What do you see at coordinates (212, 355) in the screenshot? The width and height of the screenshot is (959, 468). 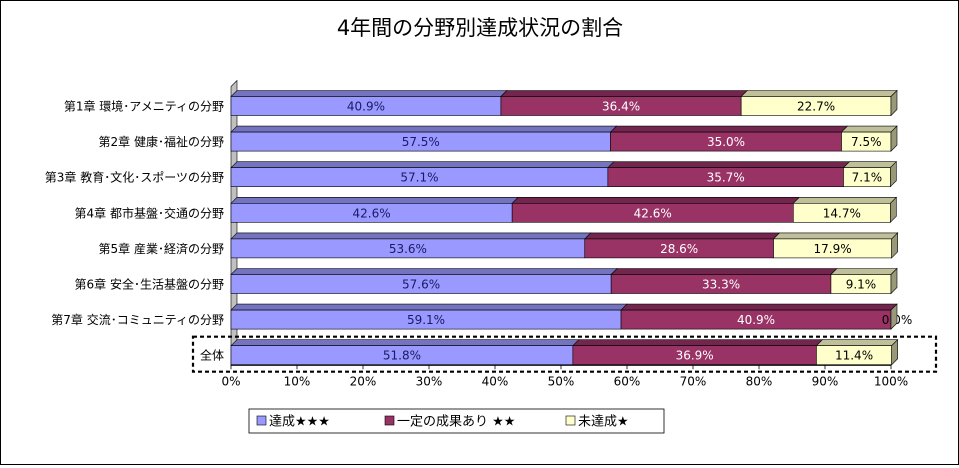 I see `category-label: 全体` at bounding box center [212, 355].